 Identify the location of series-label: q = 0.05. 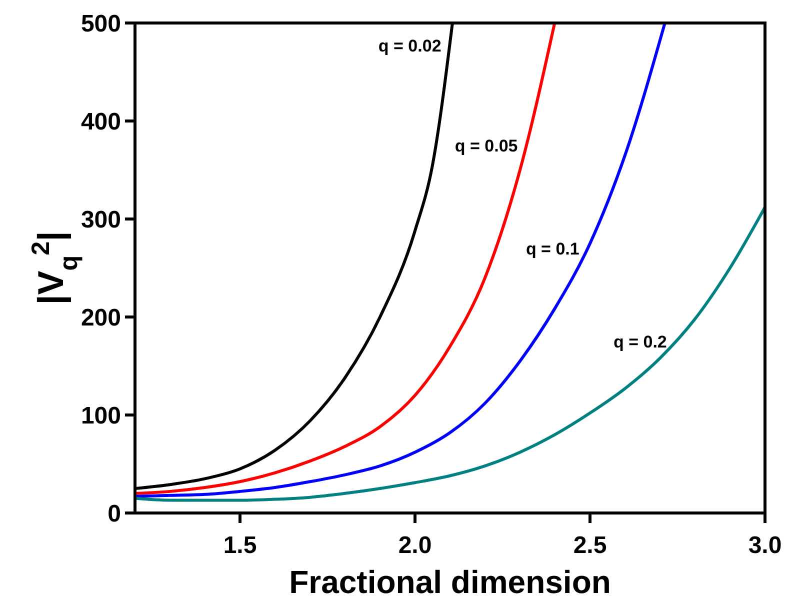
(486, 146).